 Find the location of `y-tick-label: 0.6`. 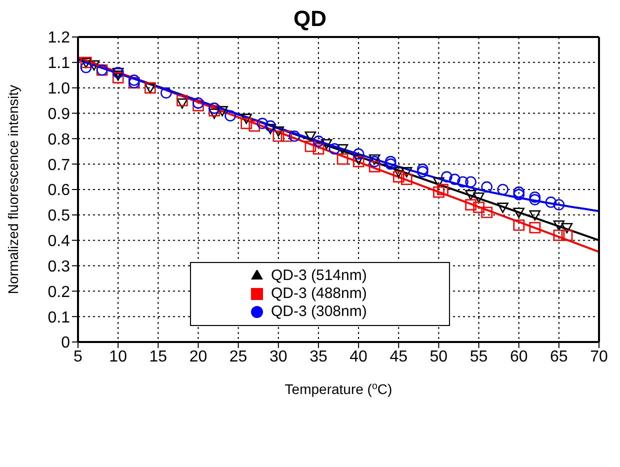

y-tick-label: 0.6 is located at coordinates (59, 191).